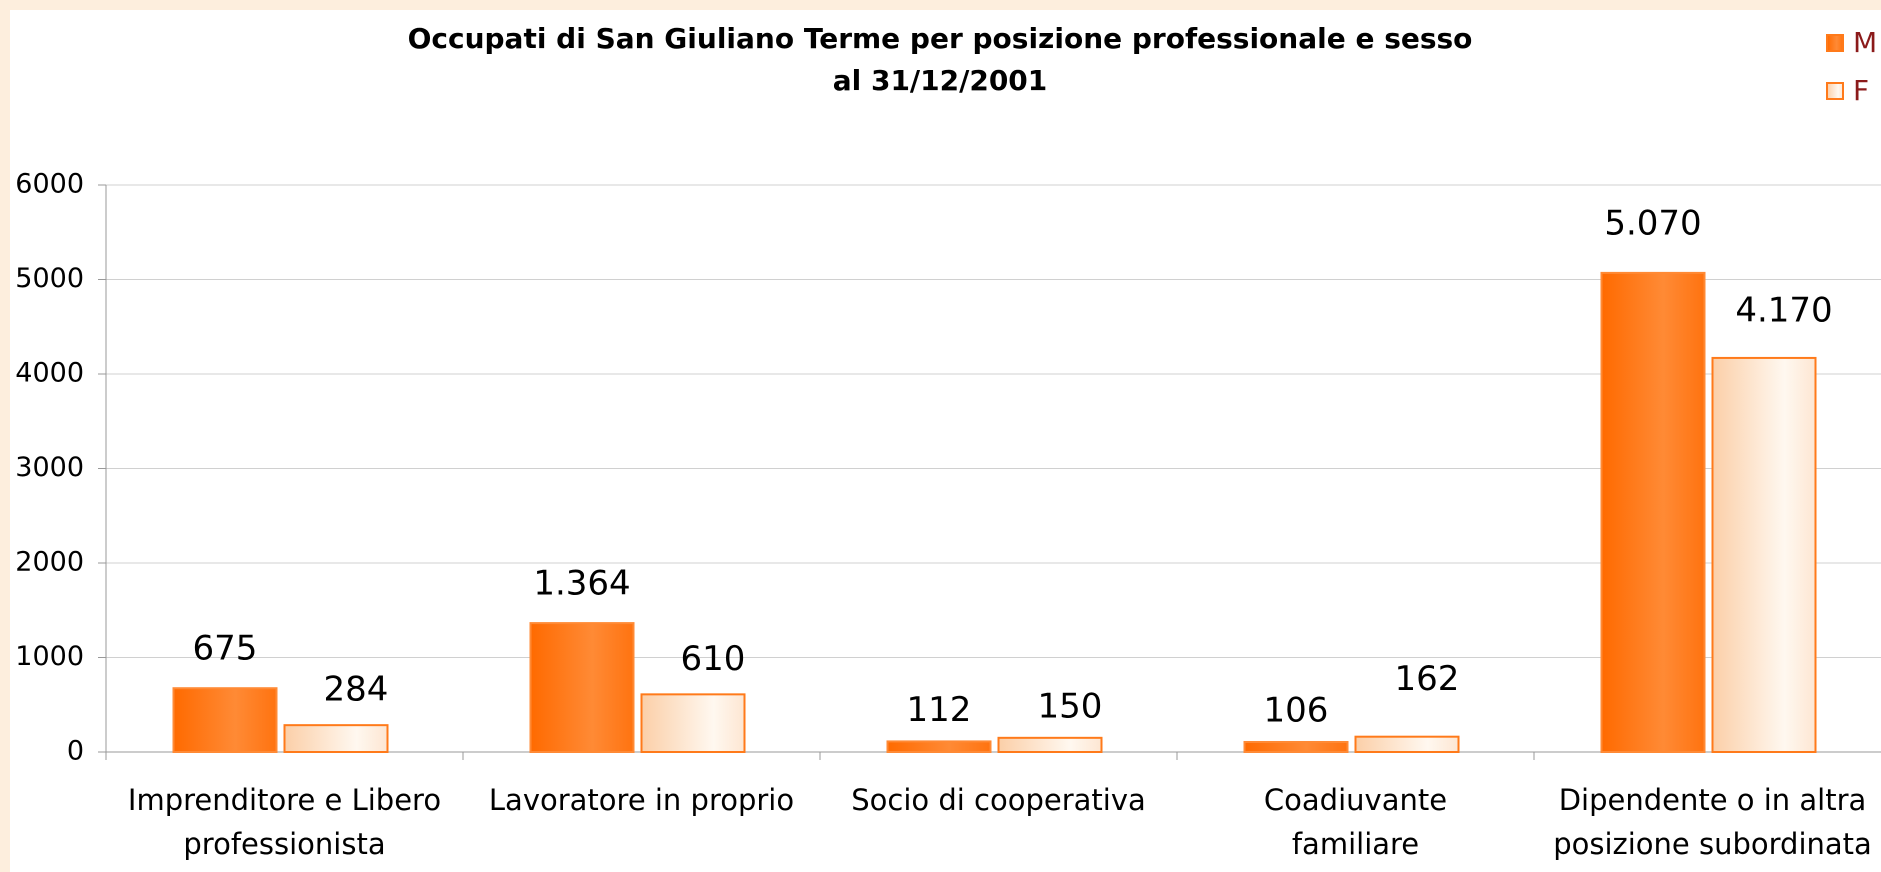  What do you see at coordinates (49, 184) in the screenshot?
I see `y-tick-label: 6000` at bounding box center [49, 184].